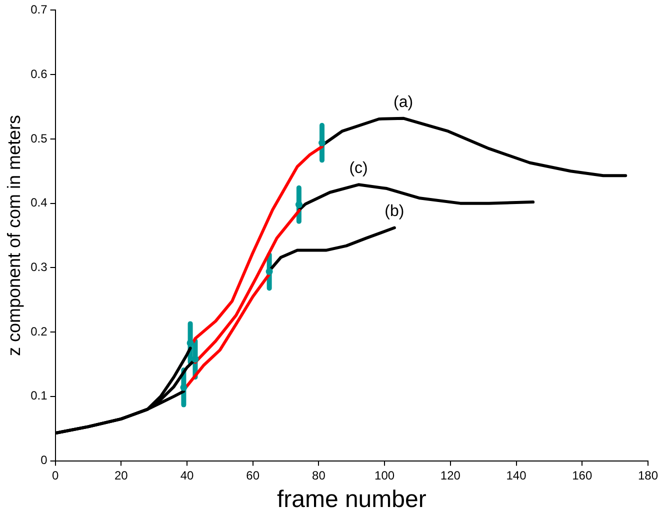 The height and width of the screenshot is (519, 661). What do you see at coordinates (187, 475) in the screenshot?
I see `x-tick-label: 40` at bounding box center [187, 475].